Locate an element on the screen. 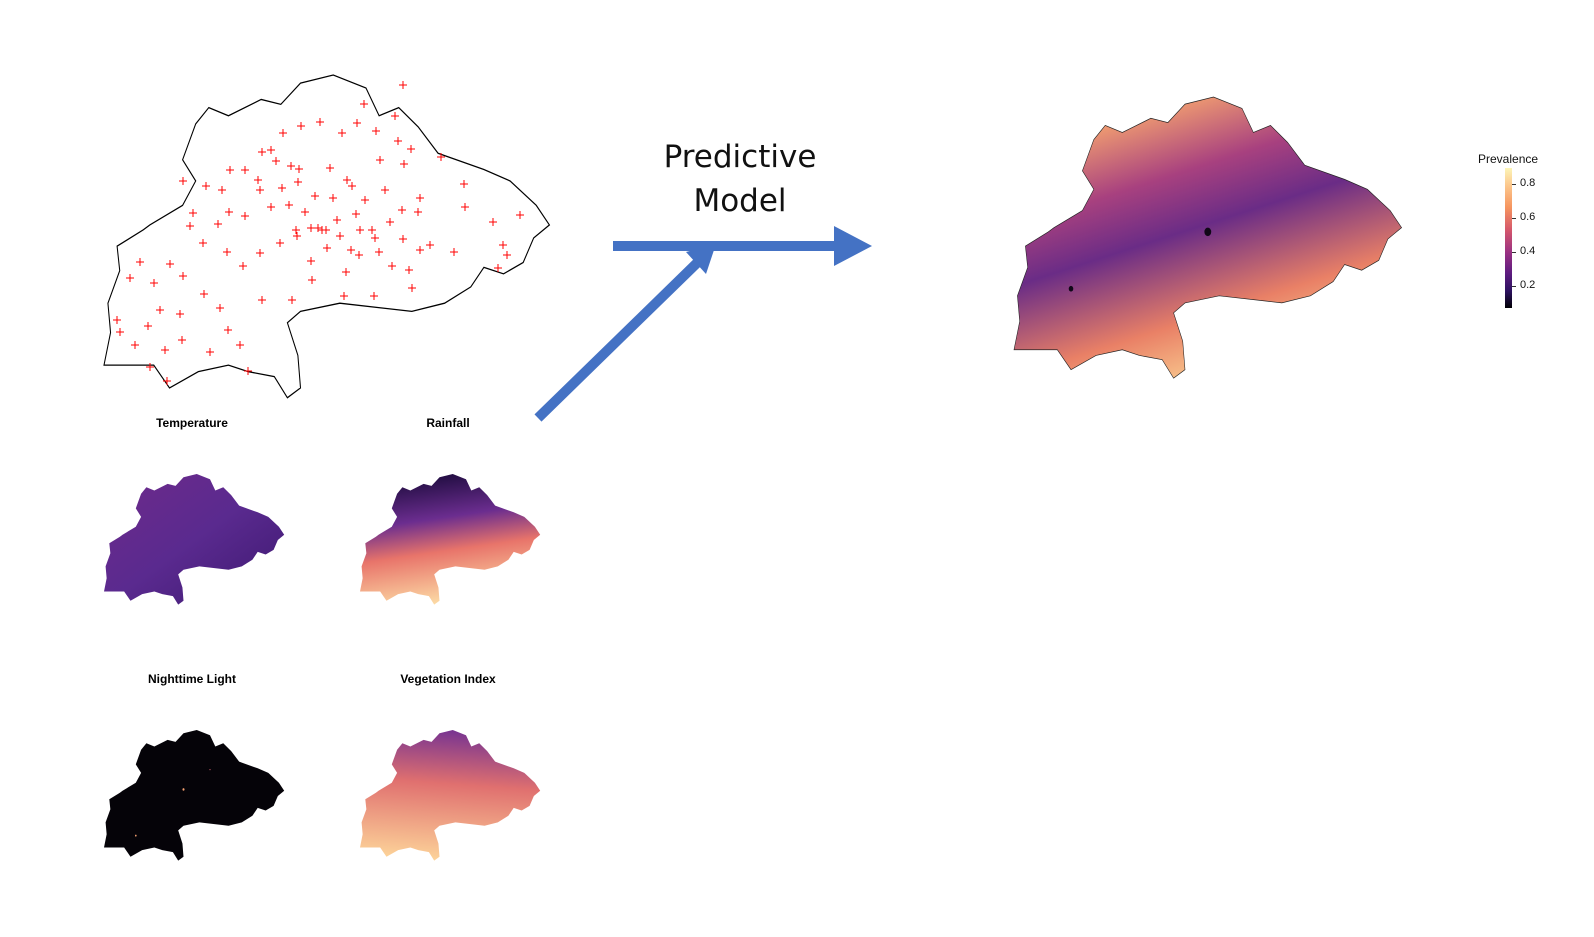 This screenshot has width=1594, height=937. model-arrows is located at coordinates (703, 324).